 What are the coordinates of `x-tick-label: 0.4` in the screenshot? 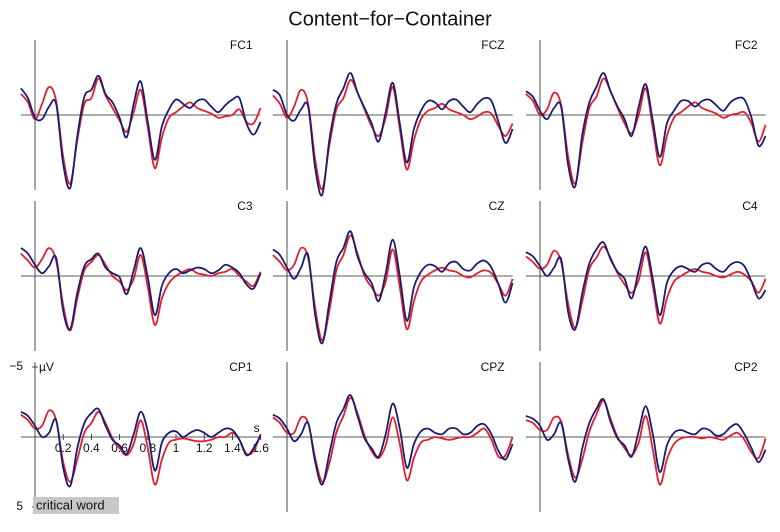 It's located at (91, 448).